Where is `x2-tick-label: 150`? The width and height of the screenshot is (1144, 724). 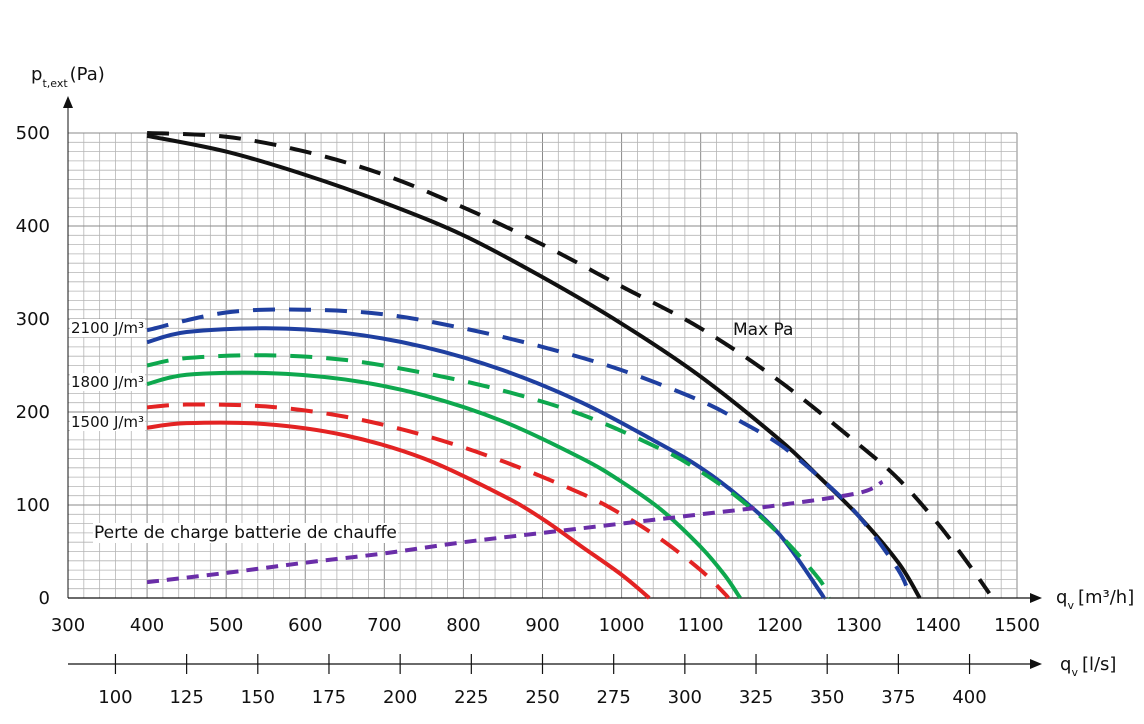
x2-tick-label: 150 is located at coordinates (258, 697).